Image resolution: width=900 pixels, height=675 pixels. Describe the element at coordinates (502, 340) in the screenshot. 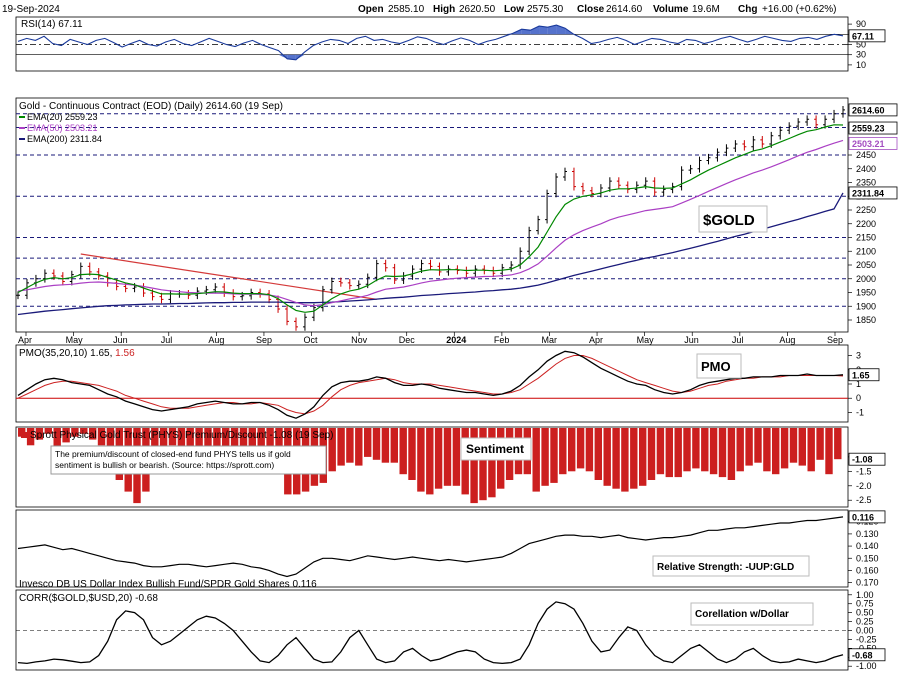

I see `x-tick-label-10: Feb` at that location.